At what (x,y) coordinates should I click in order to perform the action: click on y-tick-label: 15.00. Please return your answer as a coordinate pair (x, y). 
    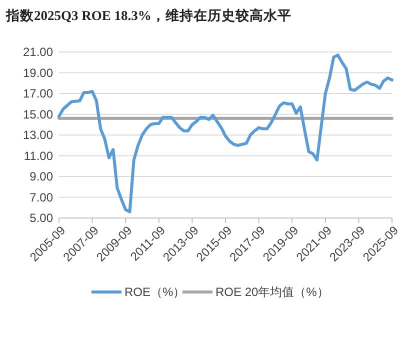
    Looking at the image, I should click on (38, 114).